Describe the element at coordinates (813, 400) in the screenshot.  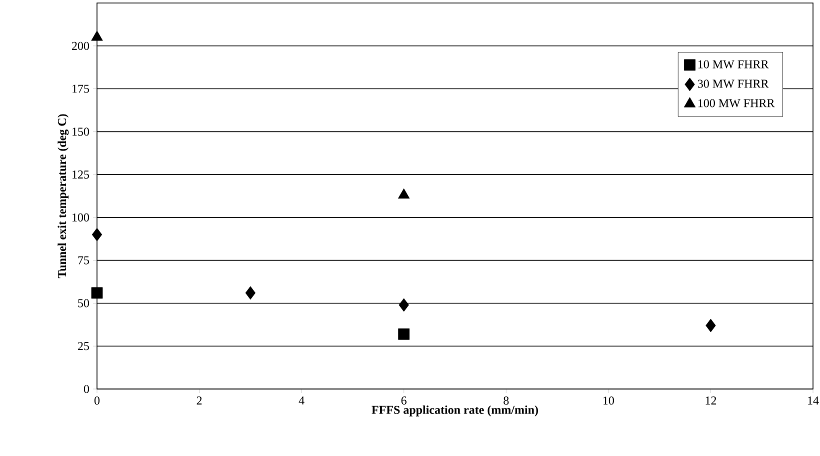
I see `x-tick-label: 14` at that location.